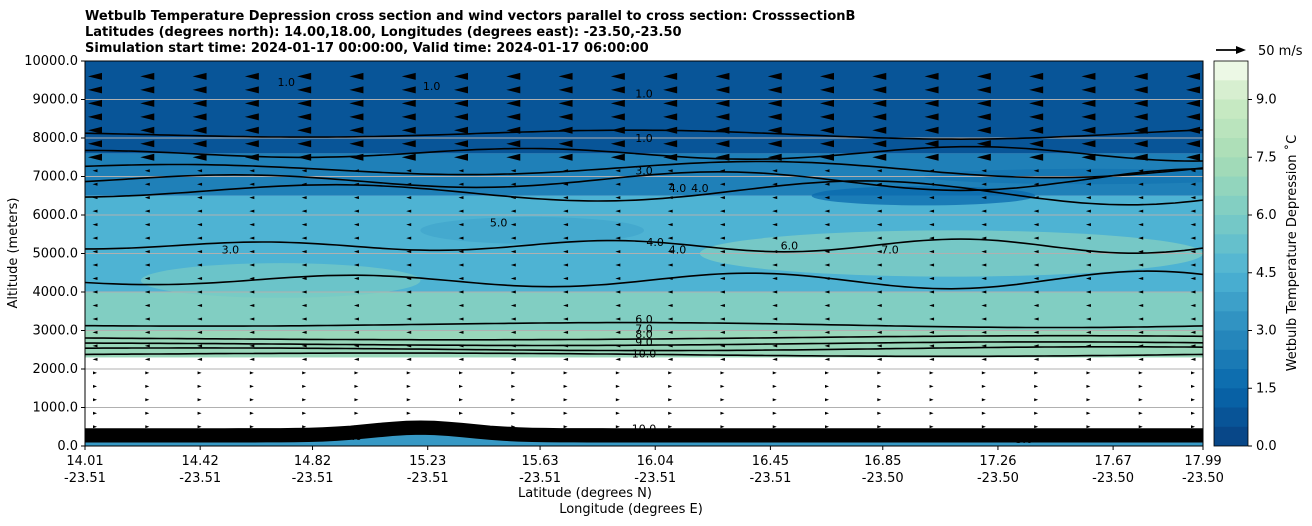 This screenshot has height=526, width=1312. I want to click on x-tick-label-lon-8: -23.50, so click(998, 478).